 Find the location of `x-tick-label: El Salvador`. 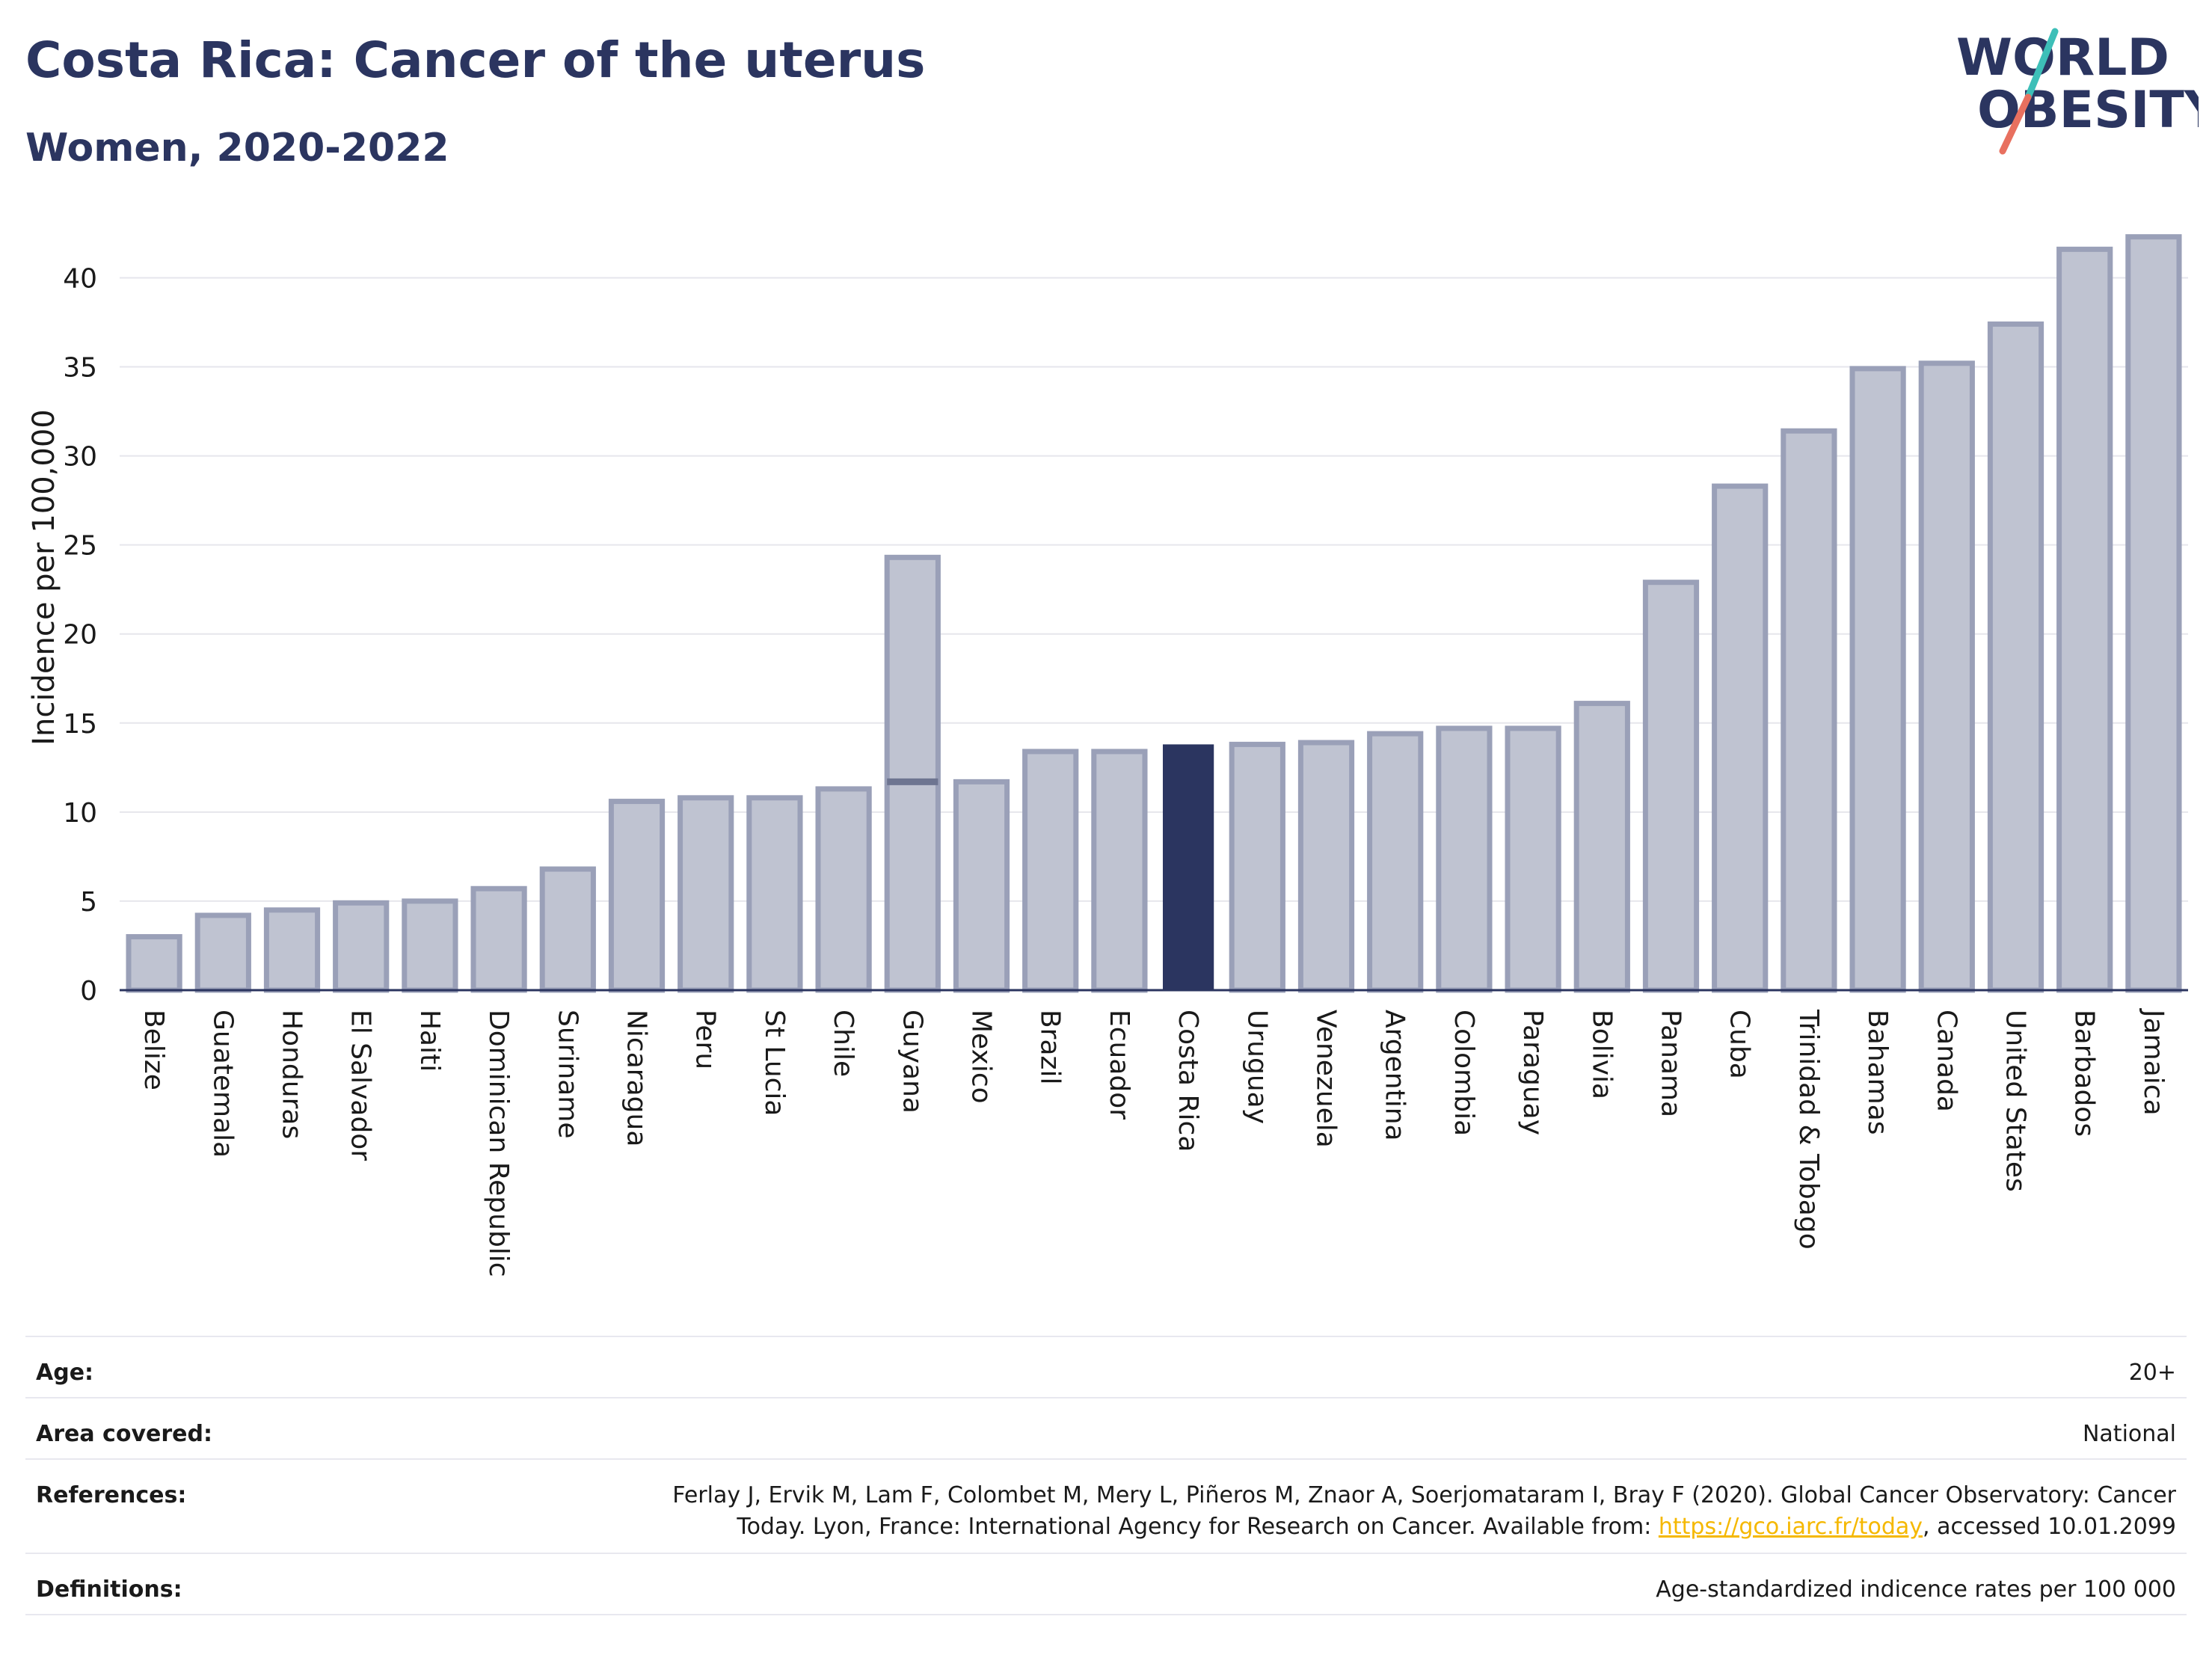

x-tick-label: El Salvador is located at coordinates (360, 1085).